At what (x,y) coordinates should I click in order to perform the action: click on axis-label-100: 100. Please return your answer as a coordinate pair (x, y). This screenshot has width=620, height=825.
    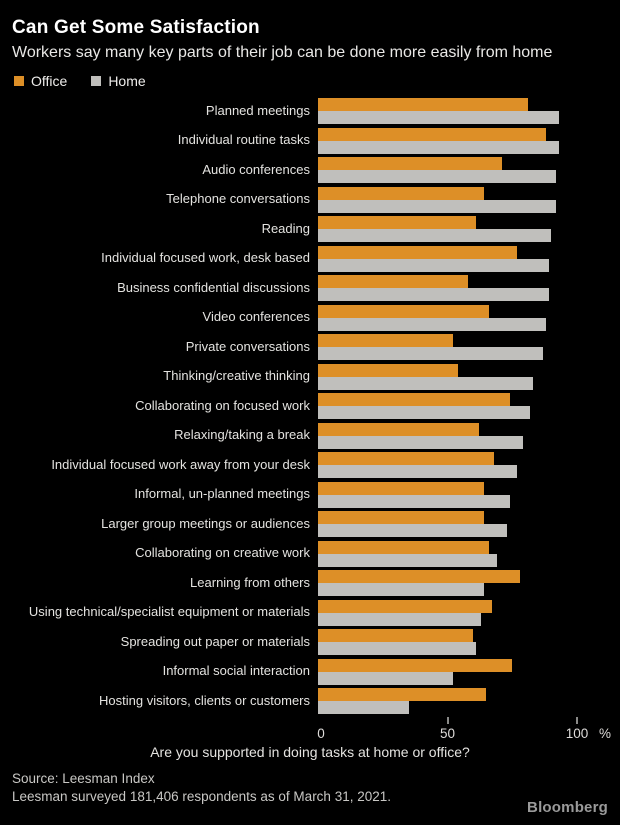
    Looking at the image, I should click on (577, 733).